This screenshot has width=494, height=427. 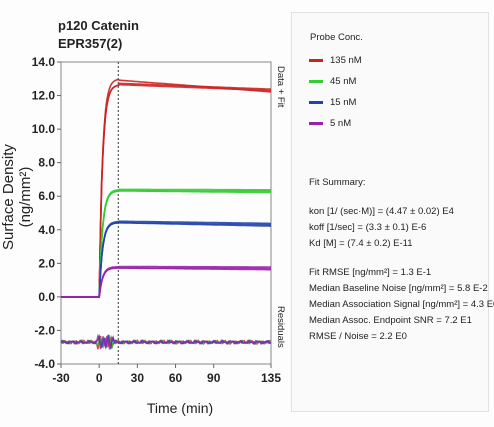 I want to click on legend-item: 5 nM, so click(x=330, y=123).